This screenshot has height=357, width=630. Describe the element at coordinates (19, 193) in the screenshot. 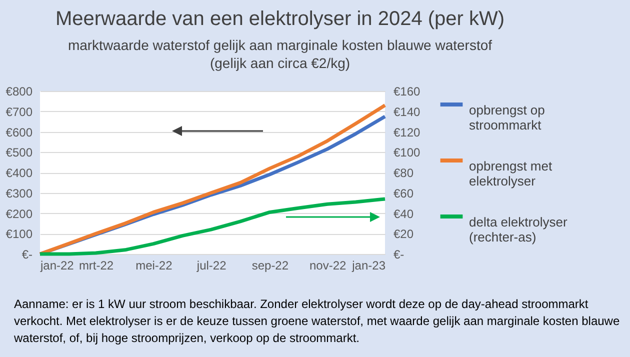

I see `y-tick-label: €300` at that location.